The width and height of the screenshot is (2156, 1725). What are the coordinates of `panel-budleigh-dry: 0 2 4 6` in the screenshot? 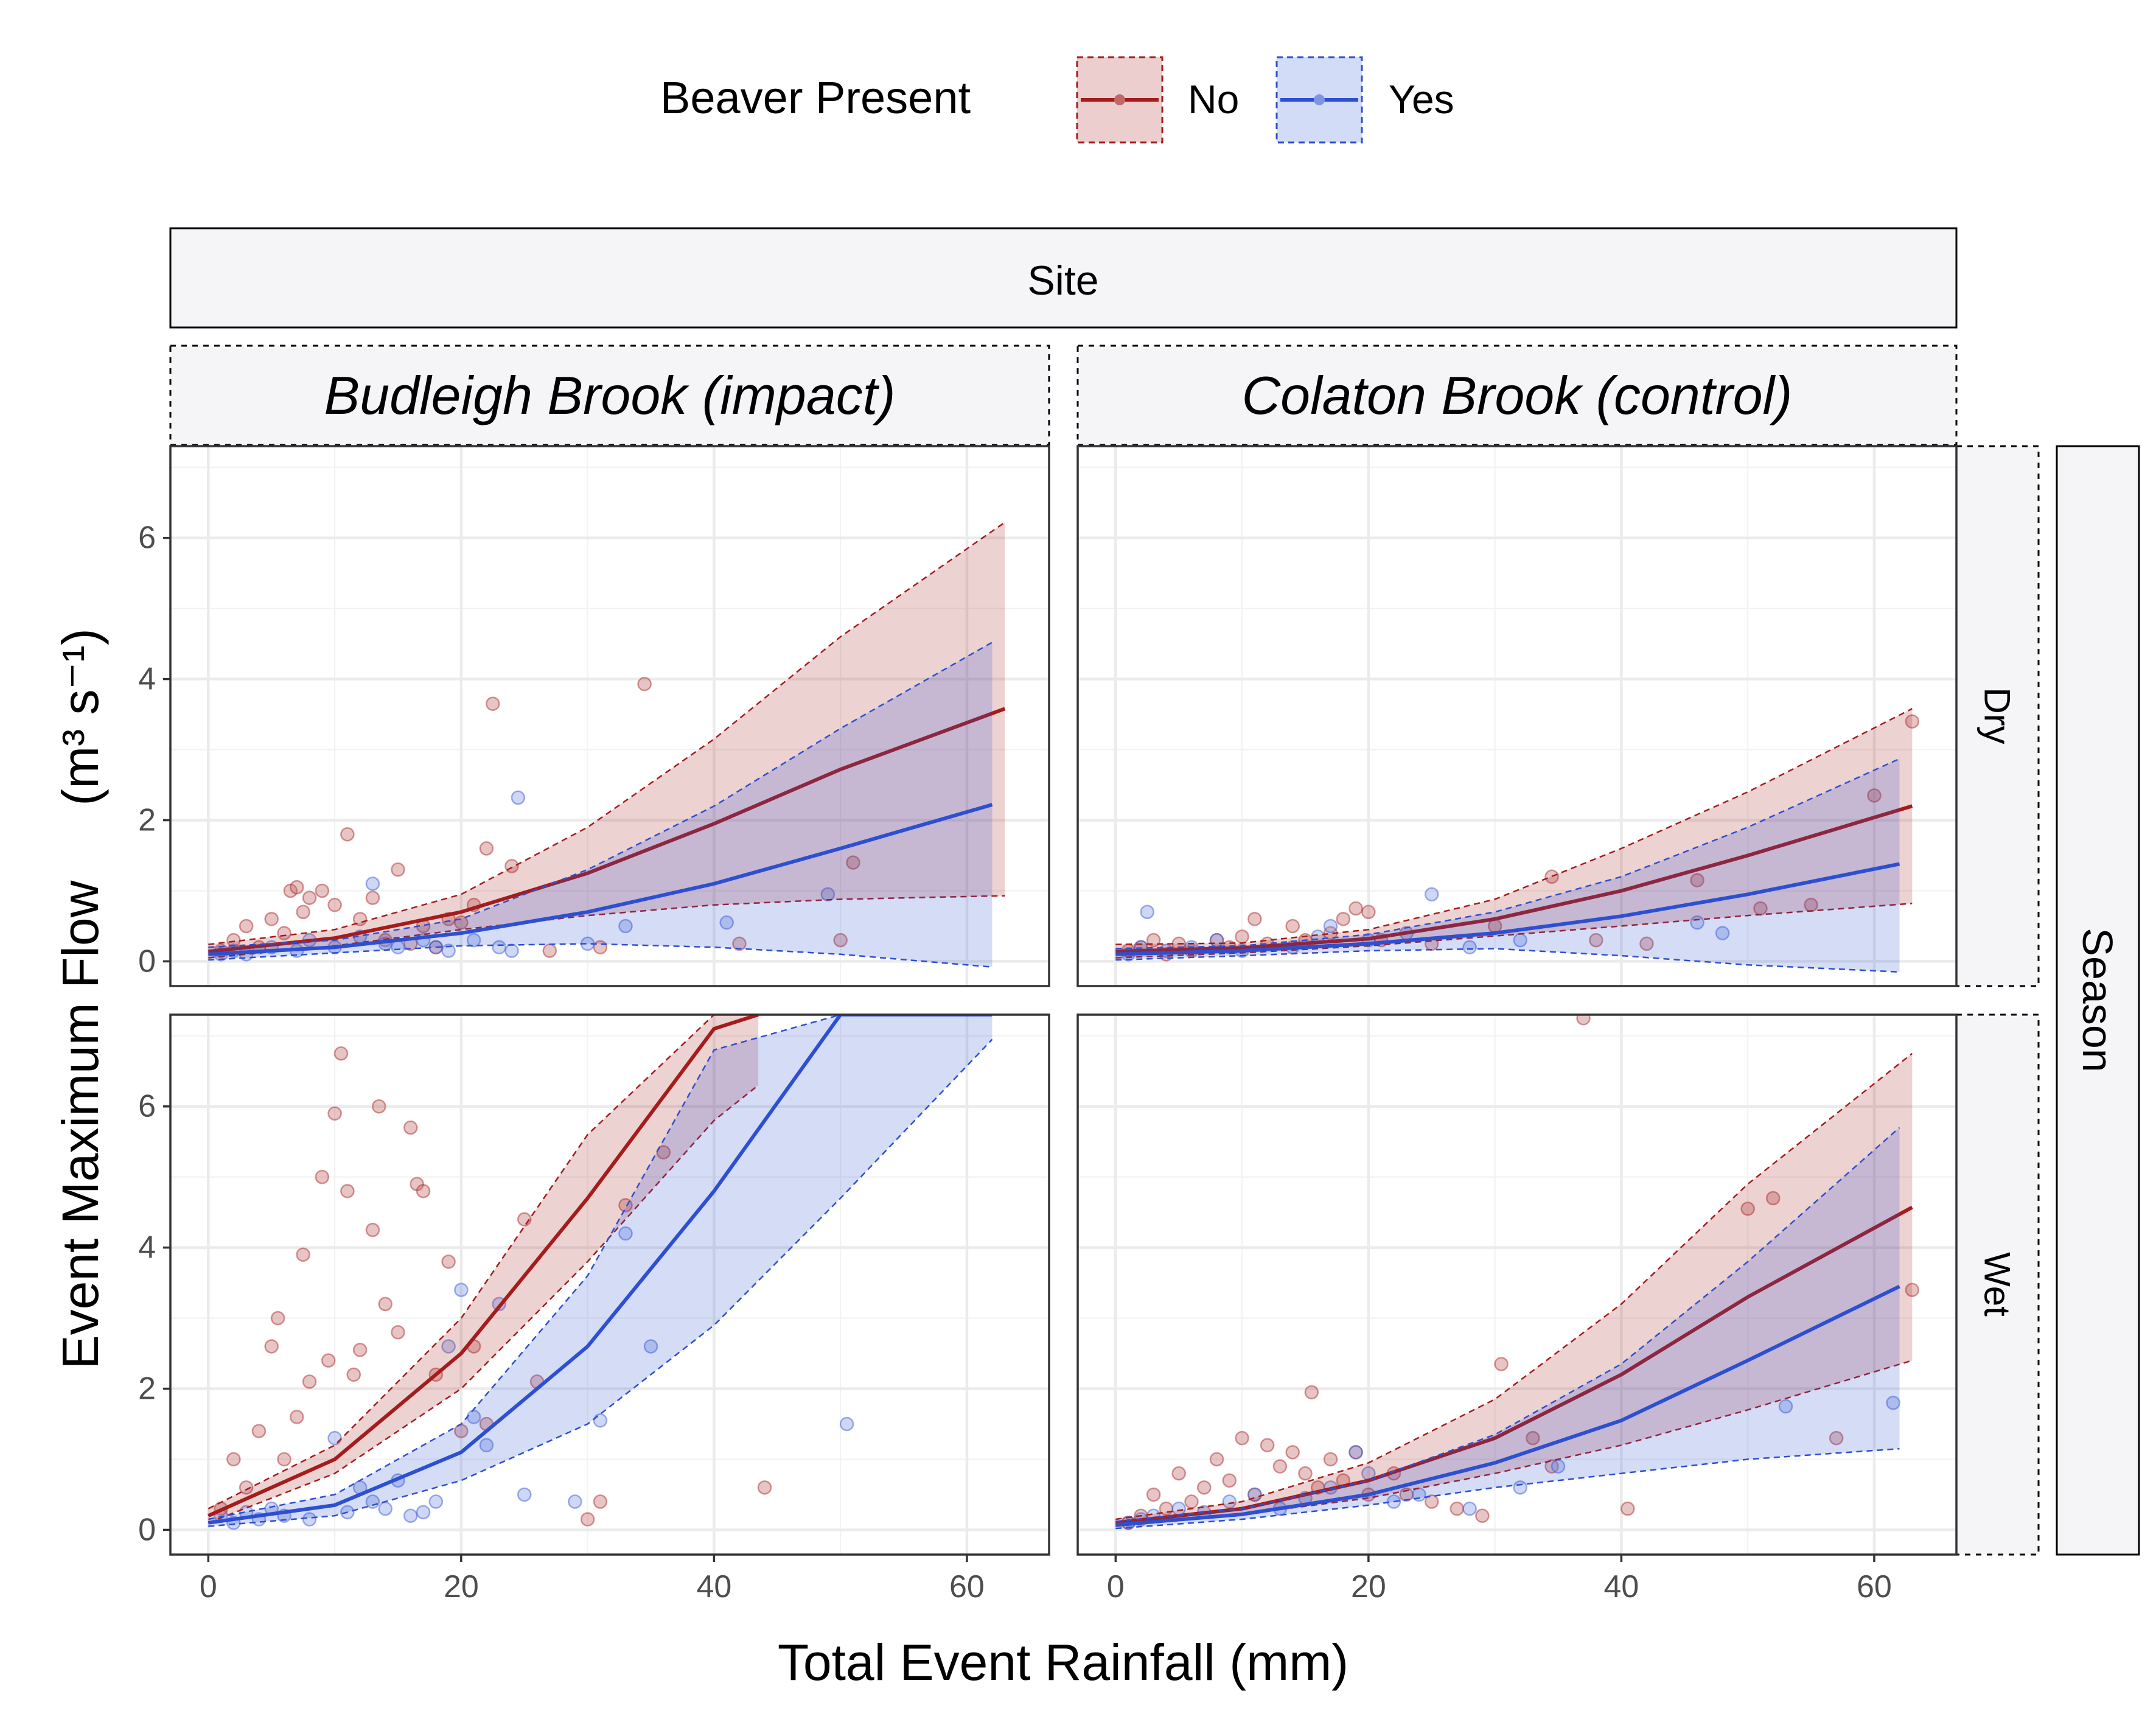 It's located at (594, 716).